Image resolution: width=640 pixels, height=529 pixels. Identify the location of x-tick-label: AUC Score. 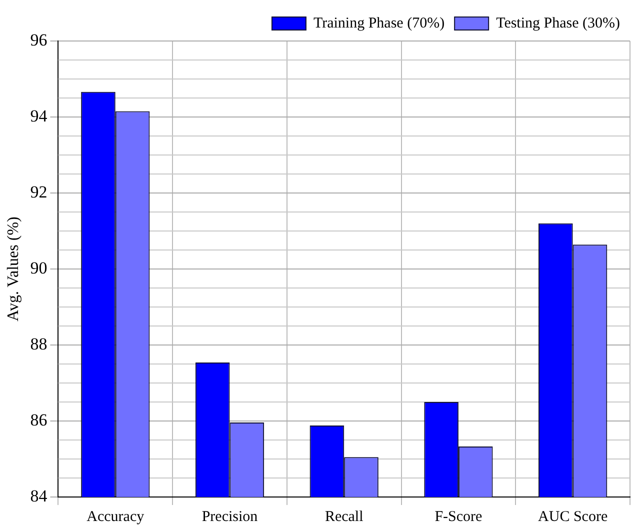
(573, 516).